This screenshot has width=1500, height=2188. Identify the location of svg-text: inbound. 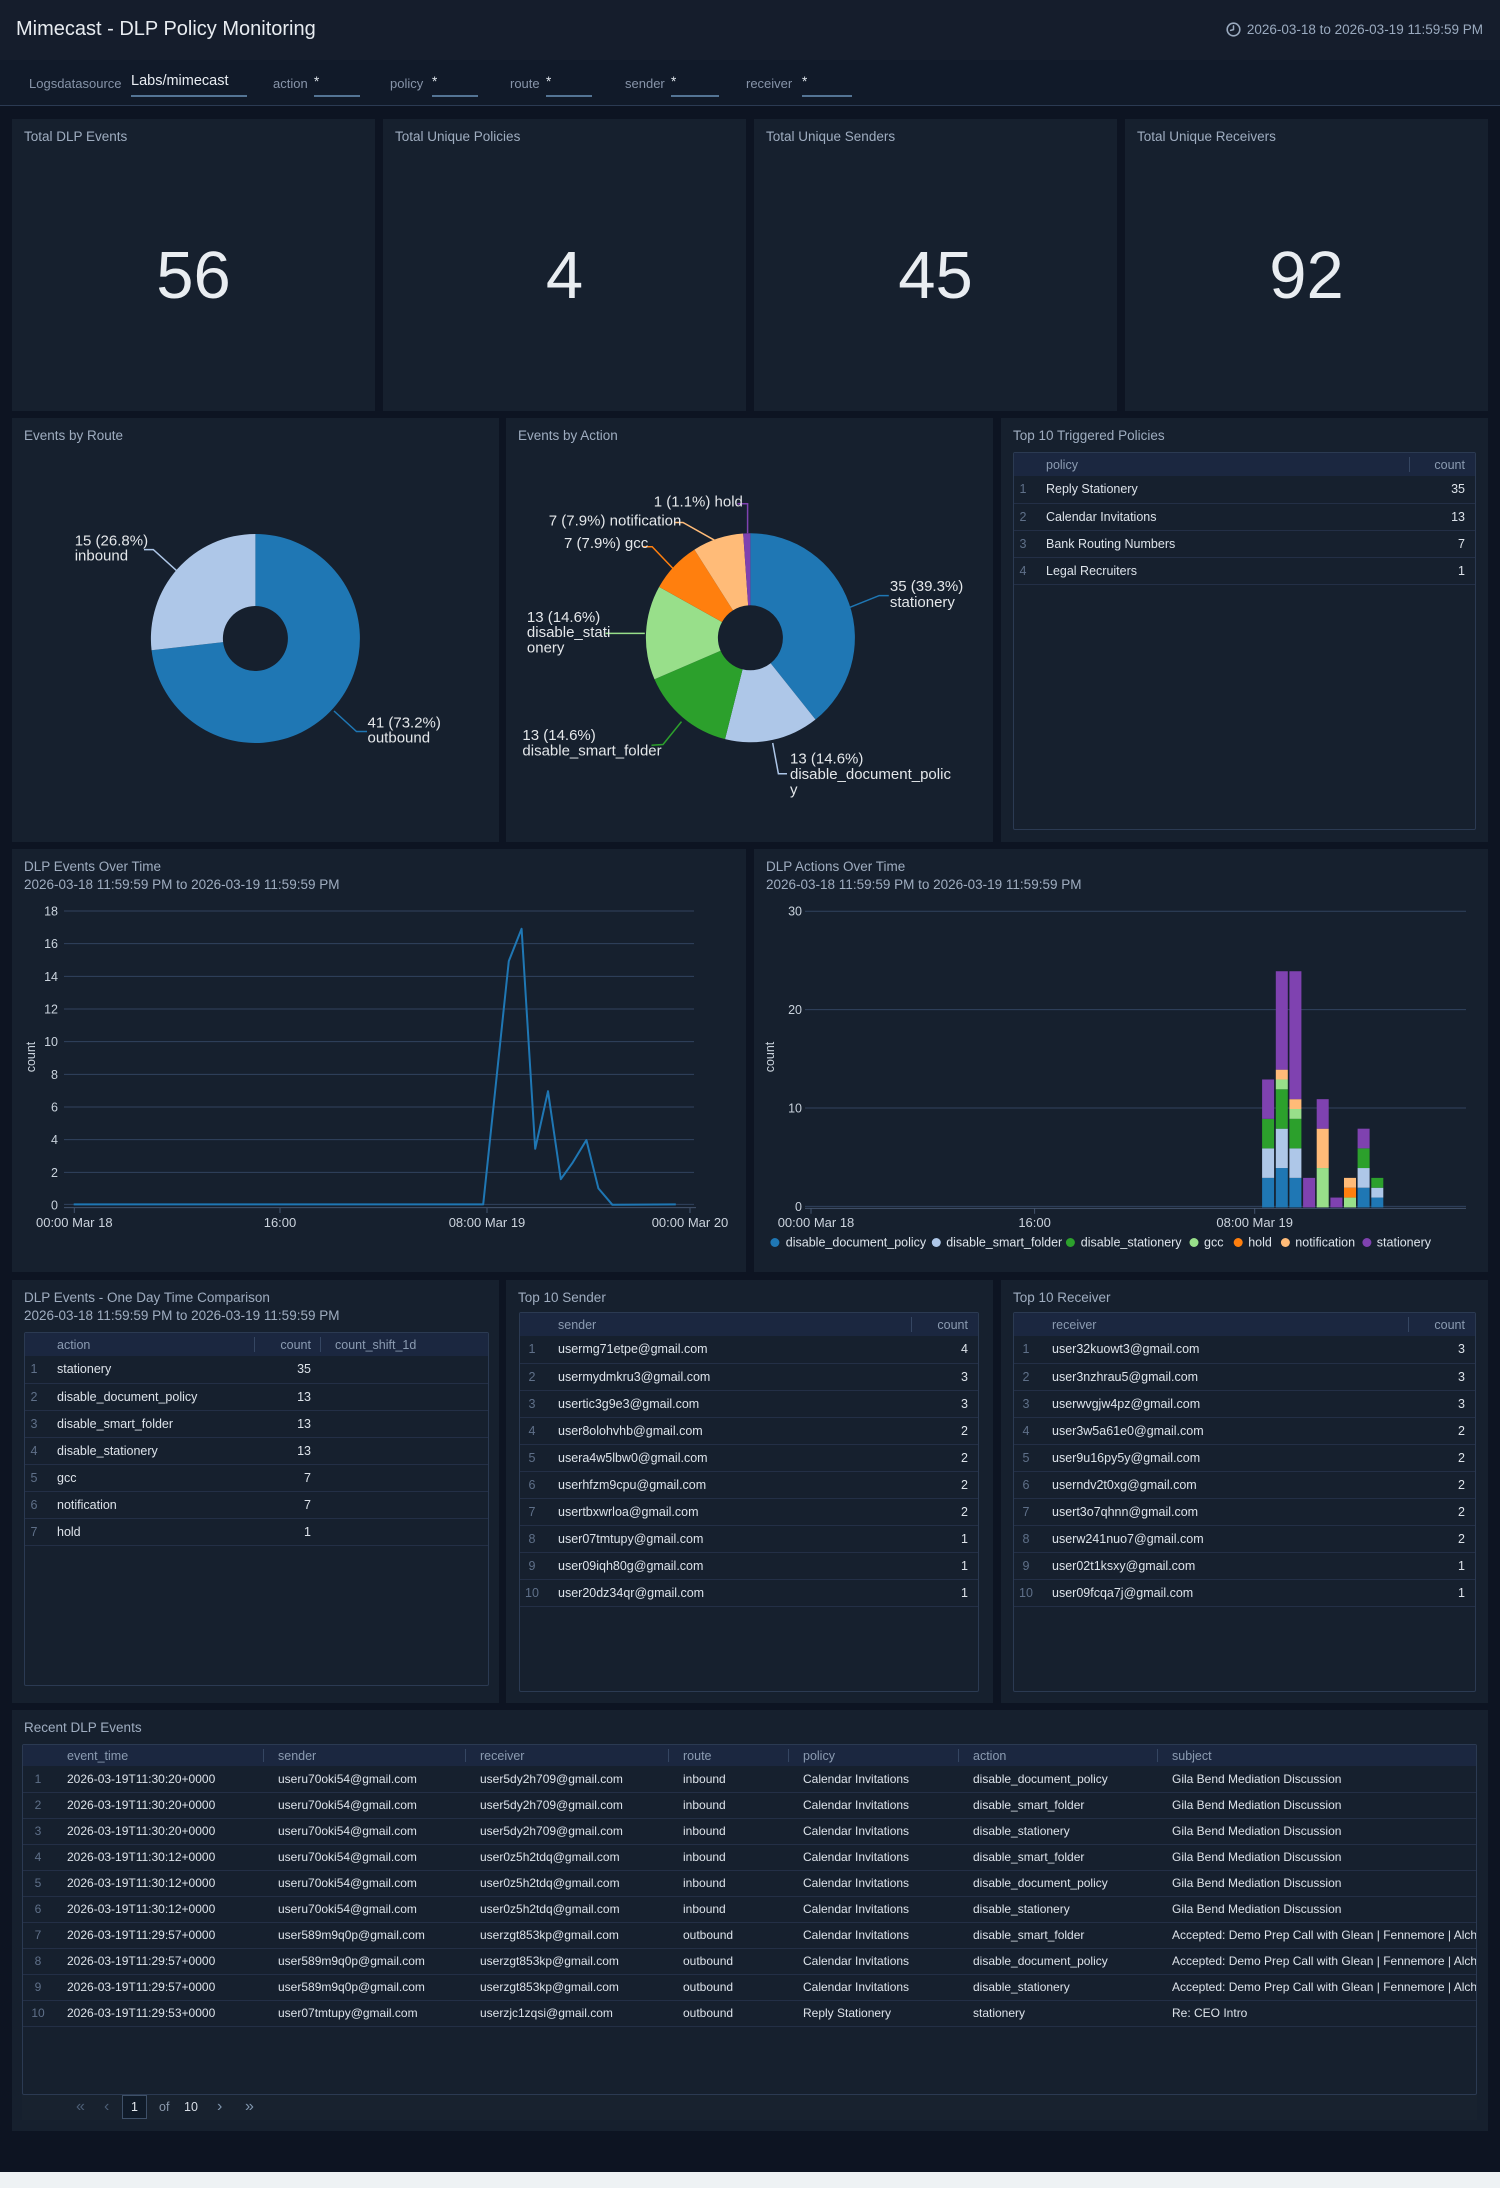
(101, 555).